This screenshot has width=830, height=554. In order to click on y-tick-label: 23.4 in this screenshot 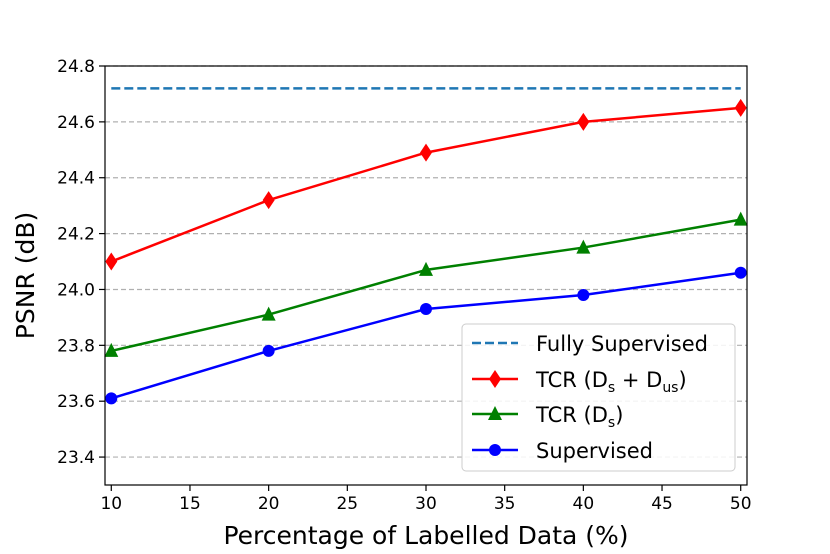, I will do `click(76, 458)`.